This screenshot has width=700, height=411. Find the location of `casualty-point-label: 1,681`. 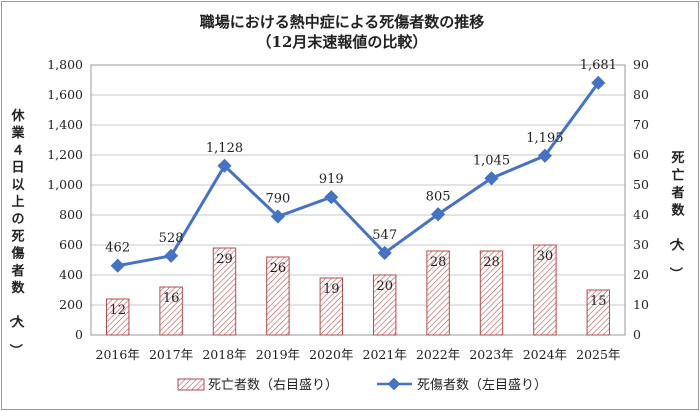

casualty-point-label: 1,681 is located at coordinates (598, 65).